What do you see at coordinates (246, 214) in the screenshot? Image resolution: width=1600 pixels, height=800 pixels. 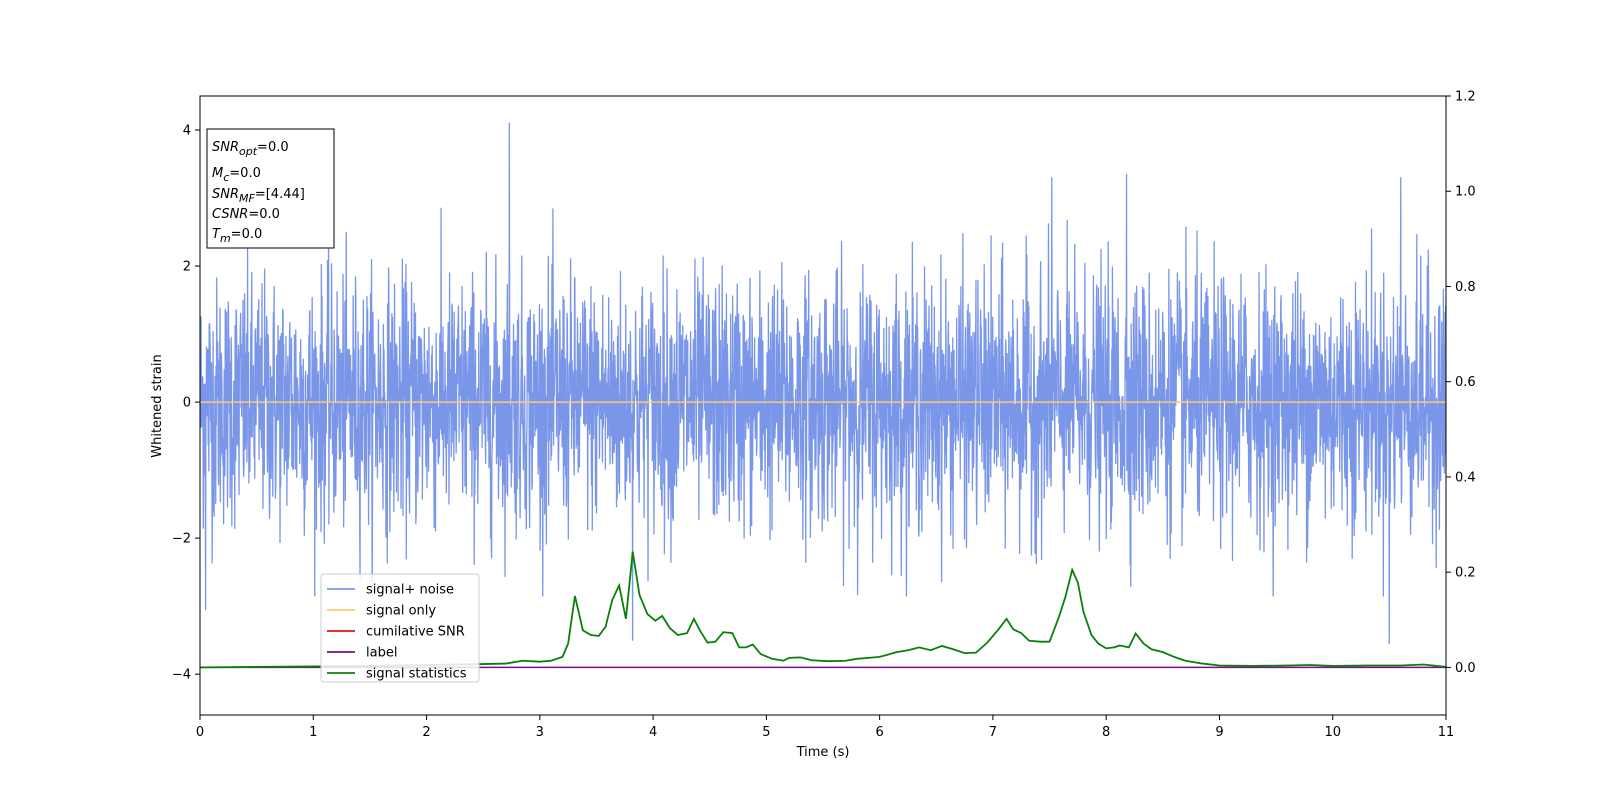 I see `annotation-line: CSNR=0.0` at bounding box center [246, 214].